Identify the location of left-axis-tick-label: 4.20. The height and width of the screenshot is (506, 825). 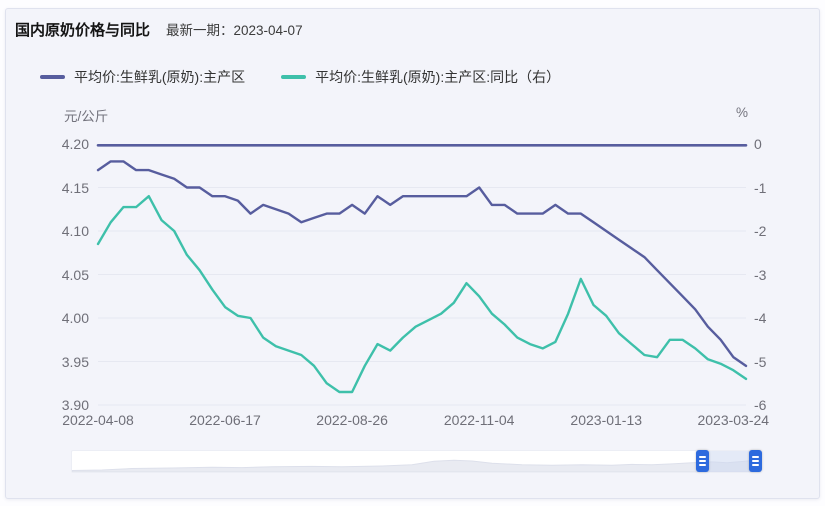
(75, 144).